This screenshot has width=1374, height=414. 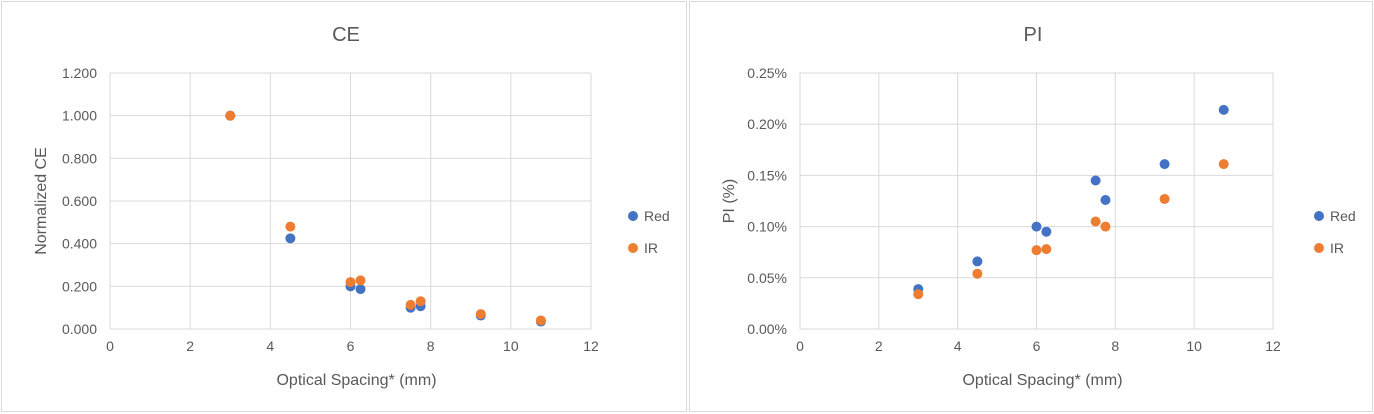 What do you see at coordinates (767, 73) in the screenshot?
I see `chart2-y-tick-label: 0.25%` at bounding box center [767, 73].